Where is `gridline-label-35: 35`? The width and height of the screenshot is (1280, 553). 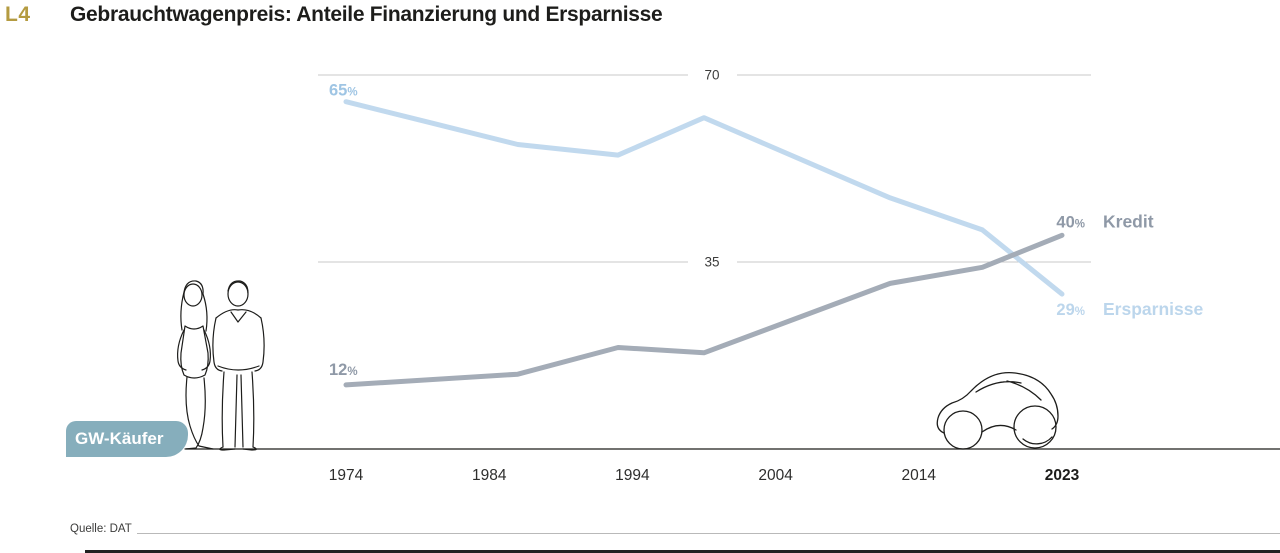
gridline-label-35: 35 is located at coordinates (711, 262).